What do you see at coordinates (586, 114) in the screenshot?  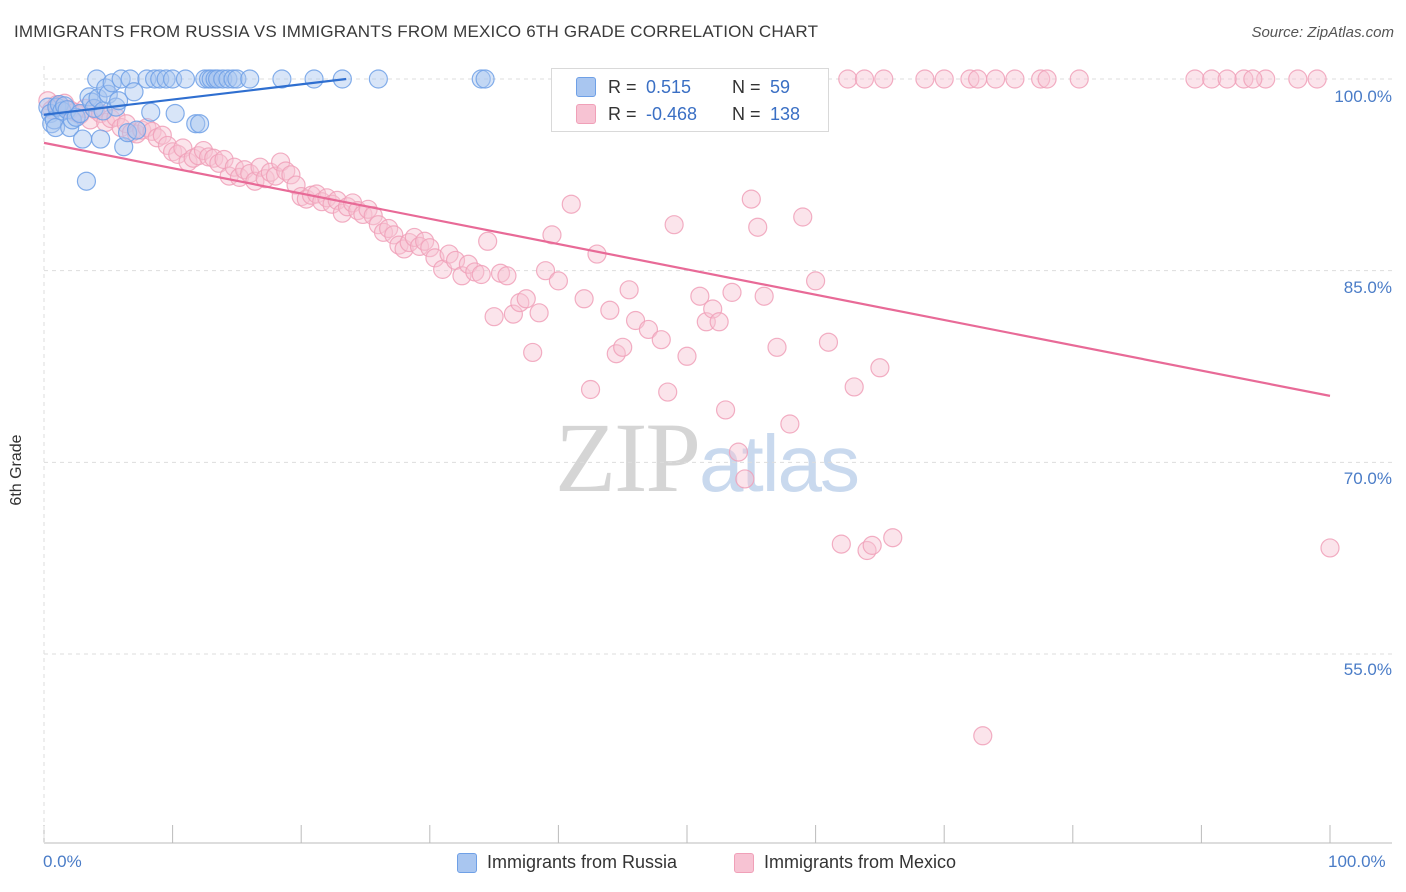 I see `legend-swatch-mexico` at bounding box center [586, 114].